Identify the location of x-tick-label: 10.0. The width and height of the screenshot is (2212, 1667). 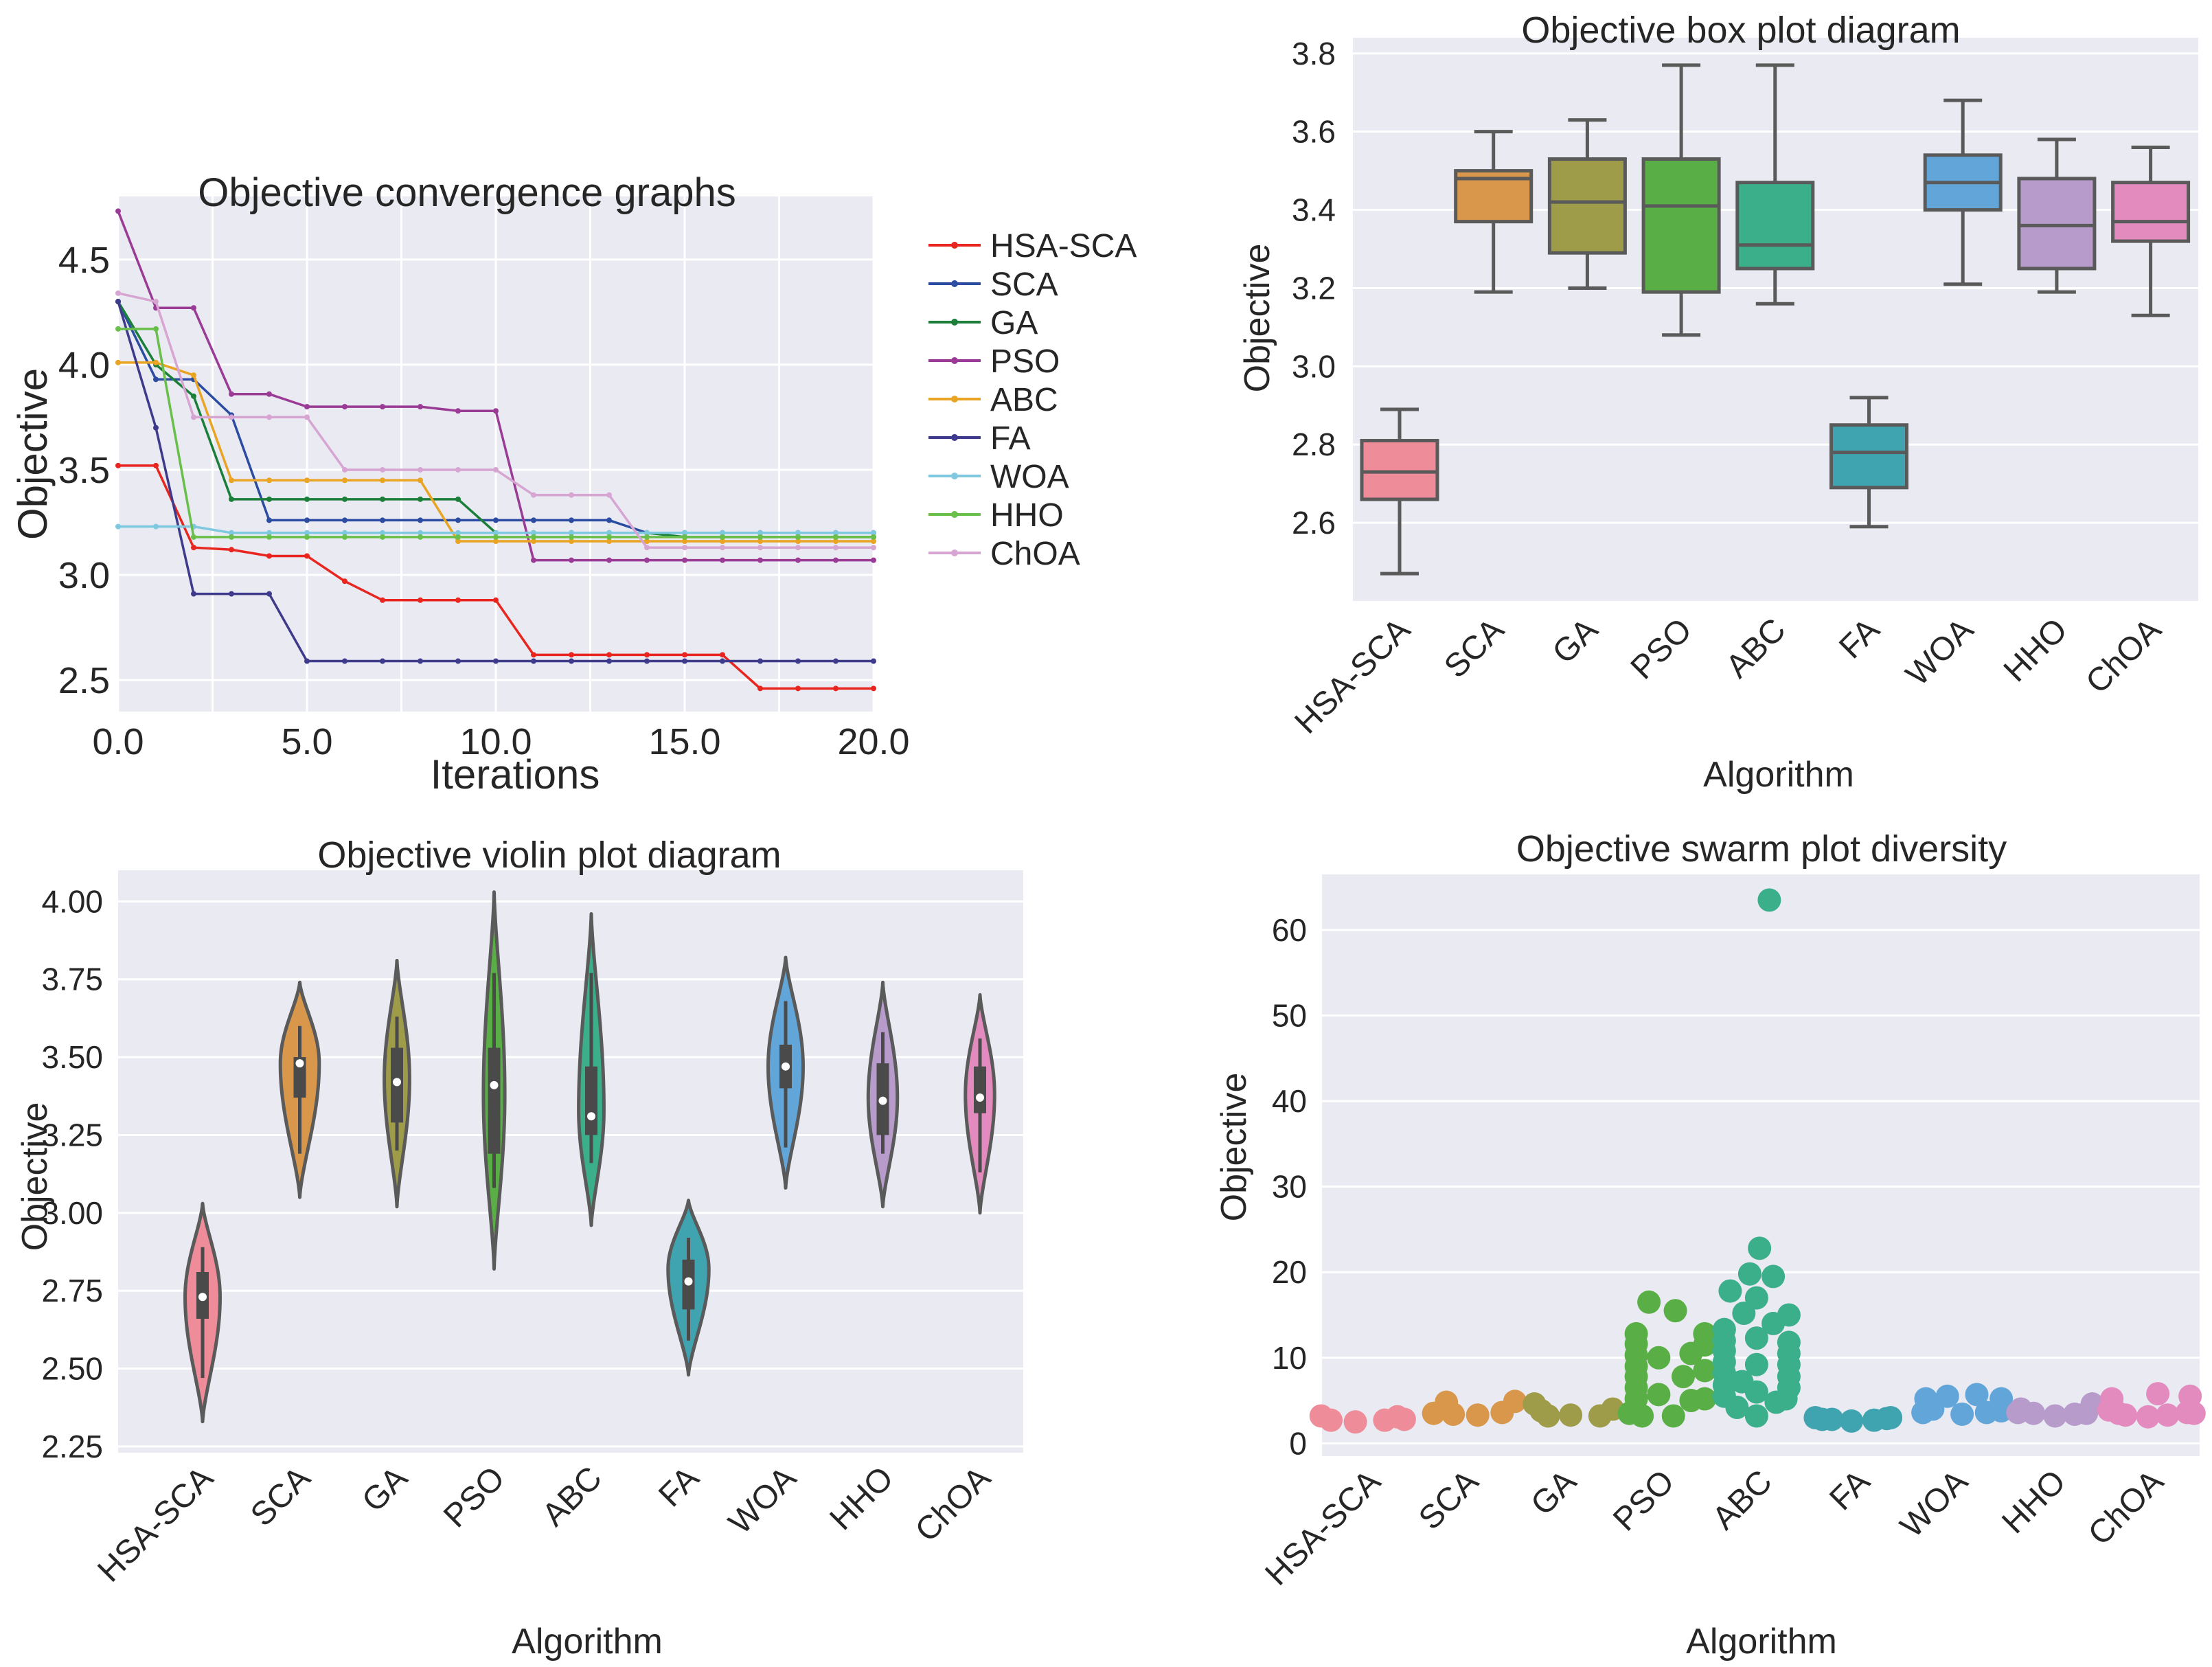
(496, 741).